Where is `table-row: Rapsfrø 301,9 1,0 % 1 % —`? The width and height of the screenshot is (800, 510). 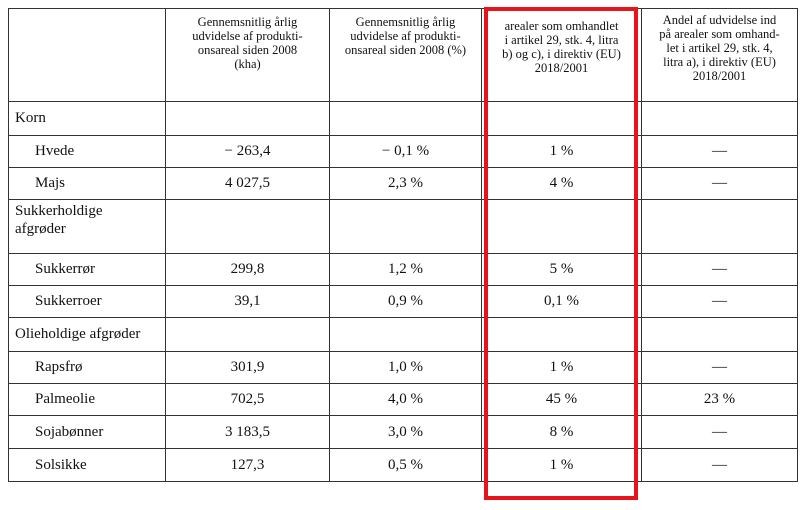
table-row: Rapsfrø 301,9 1,0 % 1 % — is located at coordinates (403, 367).